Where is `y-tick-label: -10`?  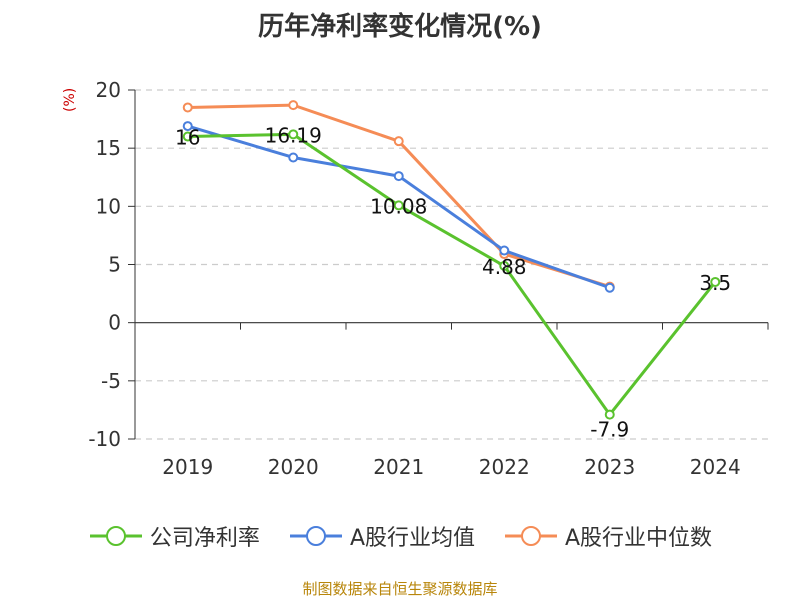 y-tick-label: -10 is located at coordinates (104, 439).